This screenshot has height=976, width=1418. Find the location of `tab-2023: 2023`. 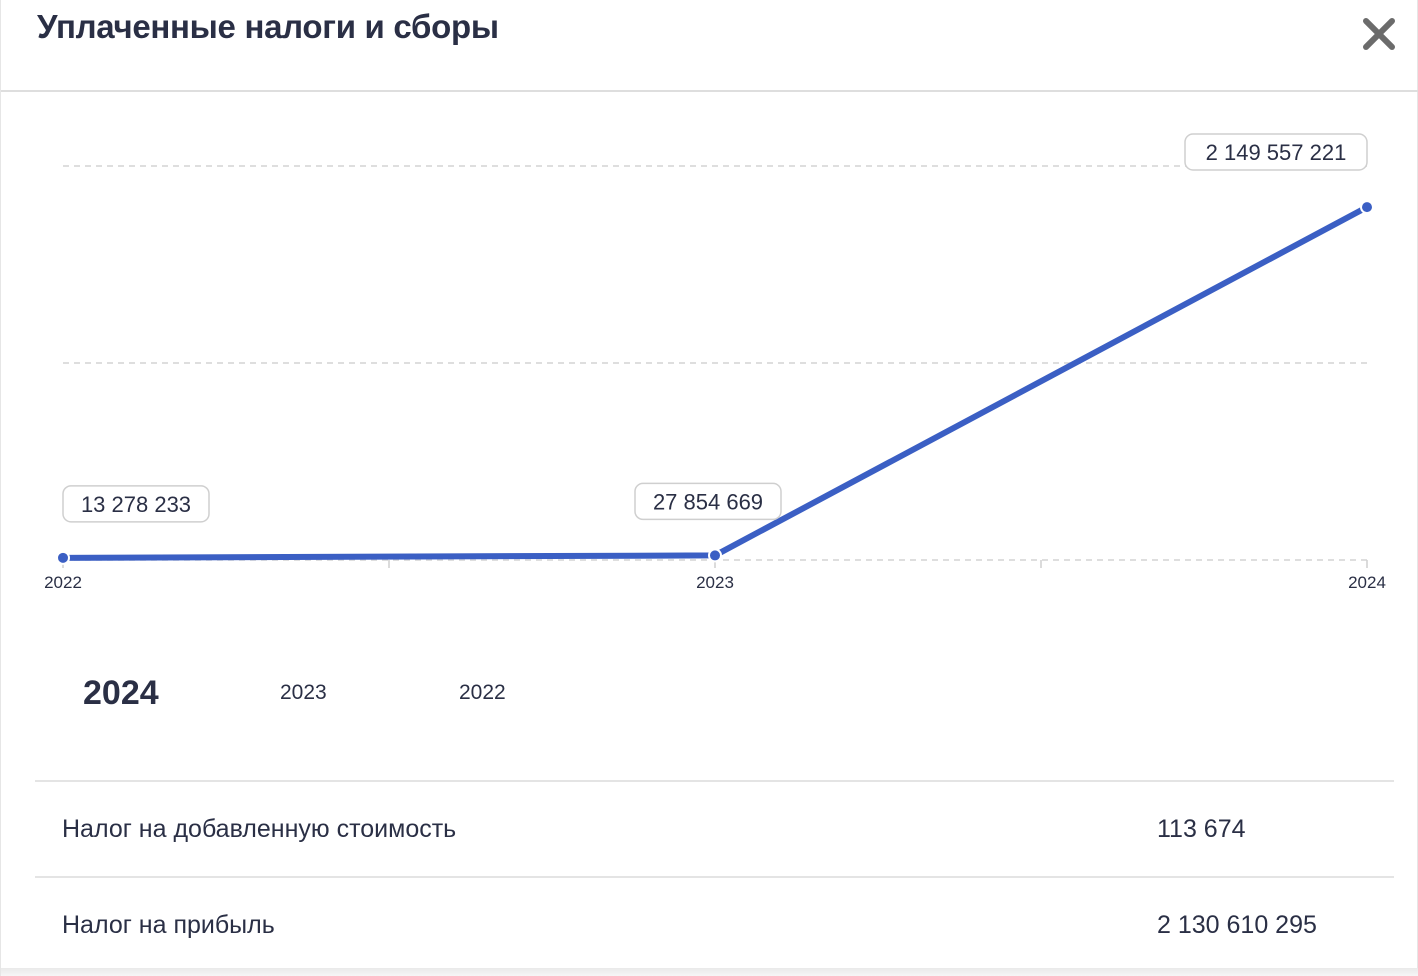

tab-2023: 2023 is located at coordinates (303, 692).